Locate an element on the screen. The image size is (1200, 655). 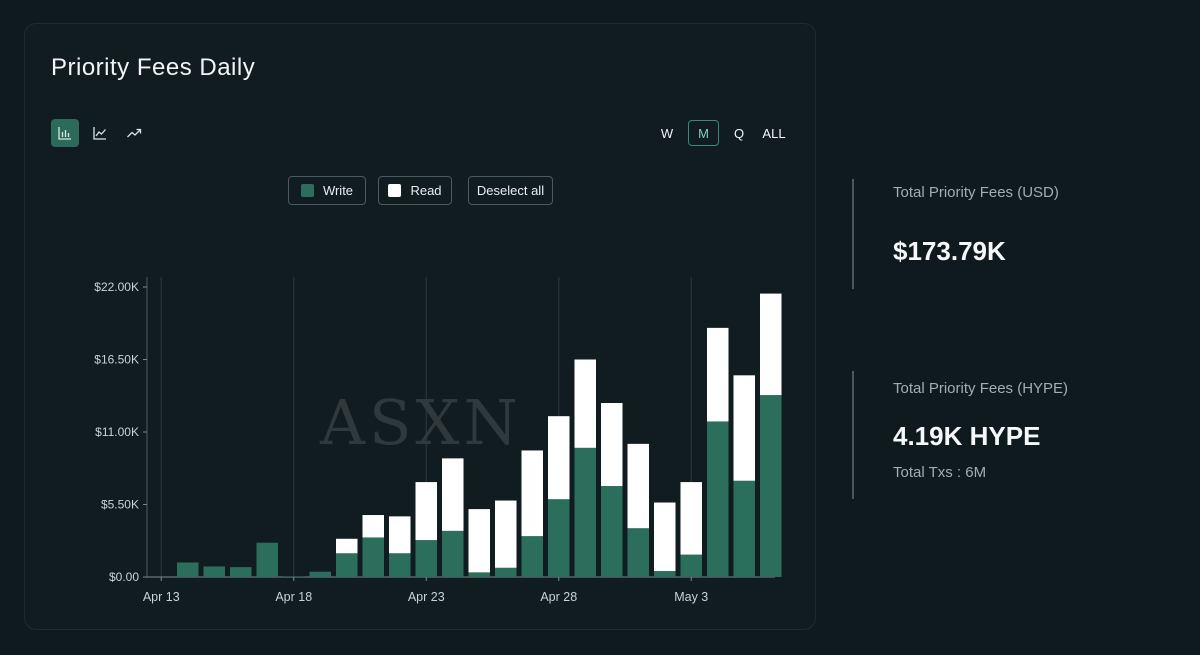
legend-read-button: Read is located at coordinates (415, 190).